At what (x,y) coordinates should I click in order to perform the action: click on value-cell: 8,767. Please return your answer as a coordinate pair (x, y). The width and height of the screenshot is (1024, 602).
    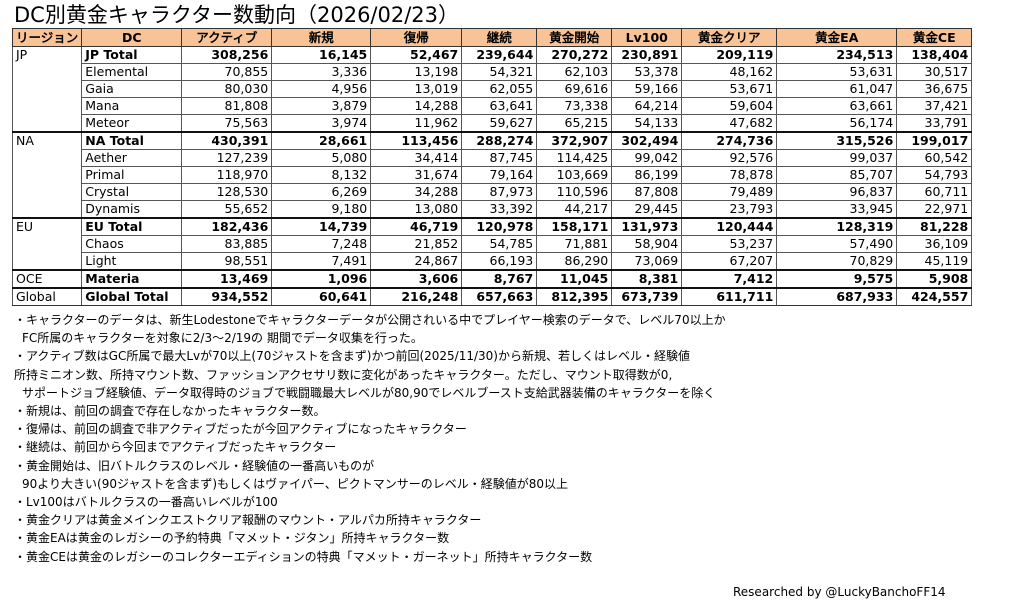
    Looking at the image, I should click on (499, 279).